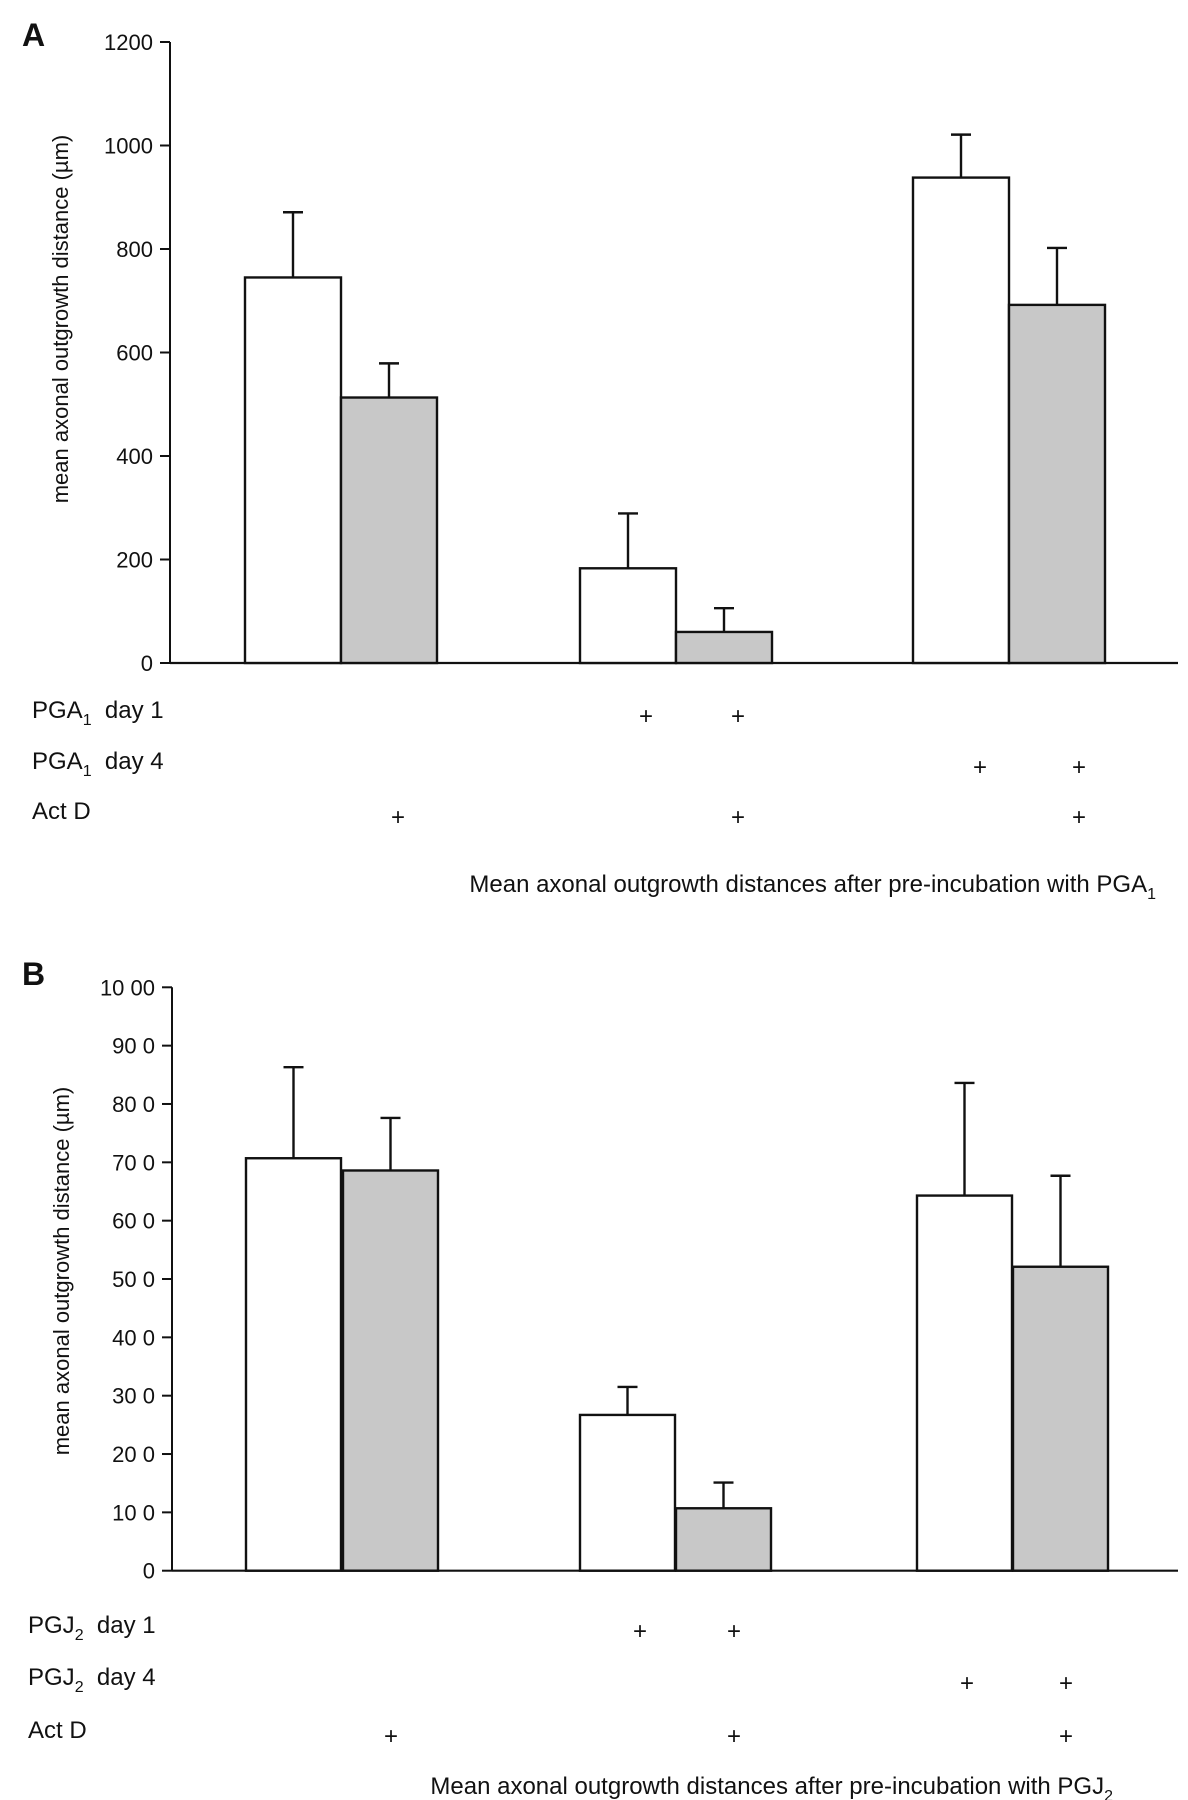 Image resolution: width=1188 pixels, height=1800 pixels. Describe the element at coordinates (98, 764) in the screenshot. I see `condition-row-label: PGA1 day 4` at that location.